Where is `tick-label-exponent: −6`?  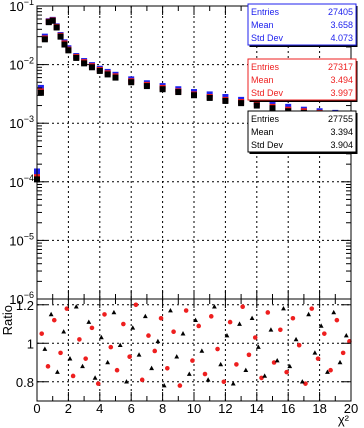
tick-label-exponent: −6 is located at coordinates (29, 295).